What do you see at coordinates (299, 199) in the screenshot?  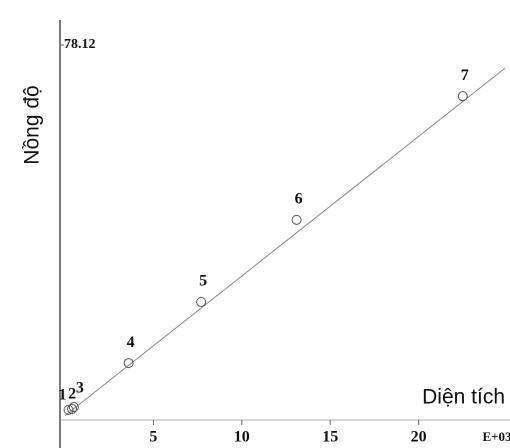 I see `point-label: 6` at bounding box center [299, 199].